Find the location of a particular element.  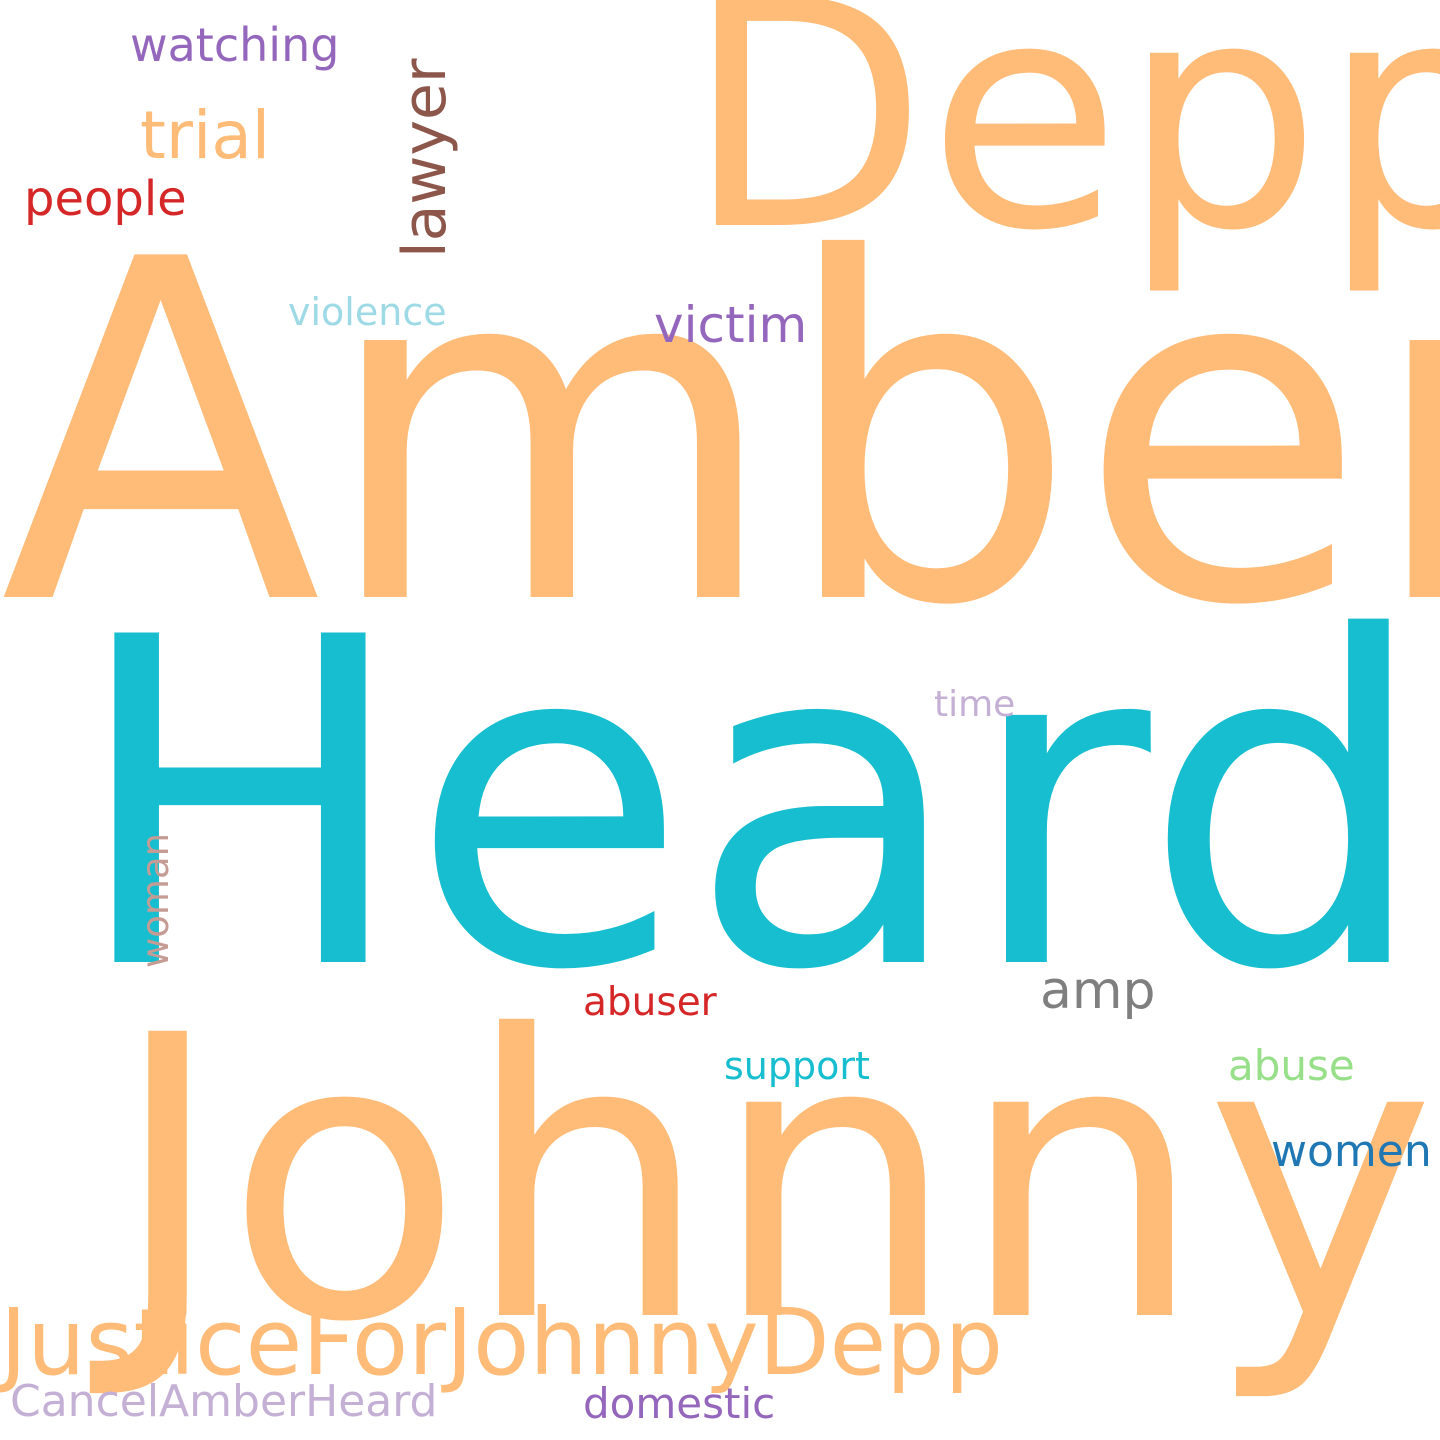

word-domestic: domestic is located at coordinates (679, 1403).